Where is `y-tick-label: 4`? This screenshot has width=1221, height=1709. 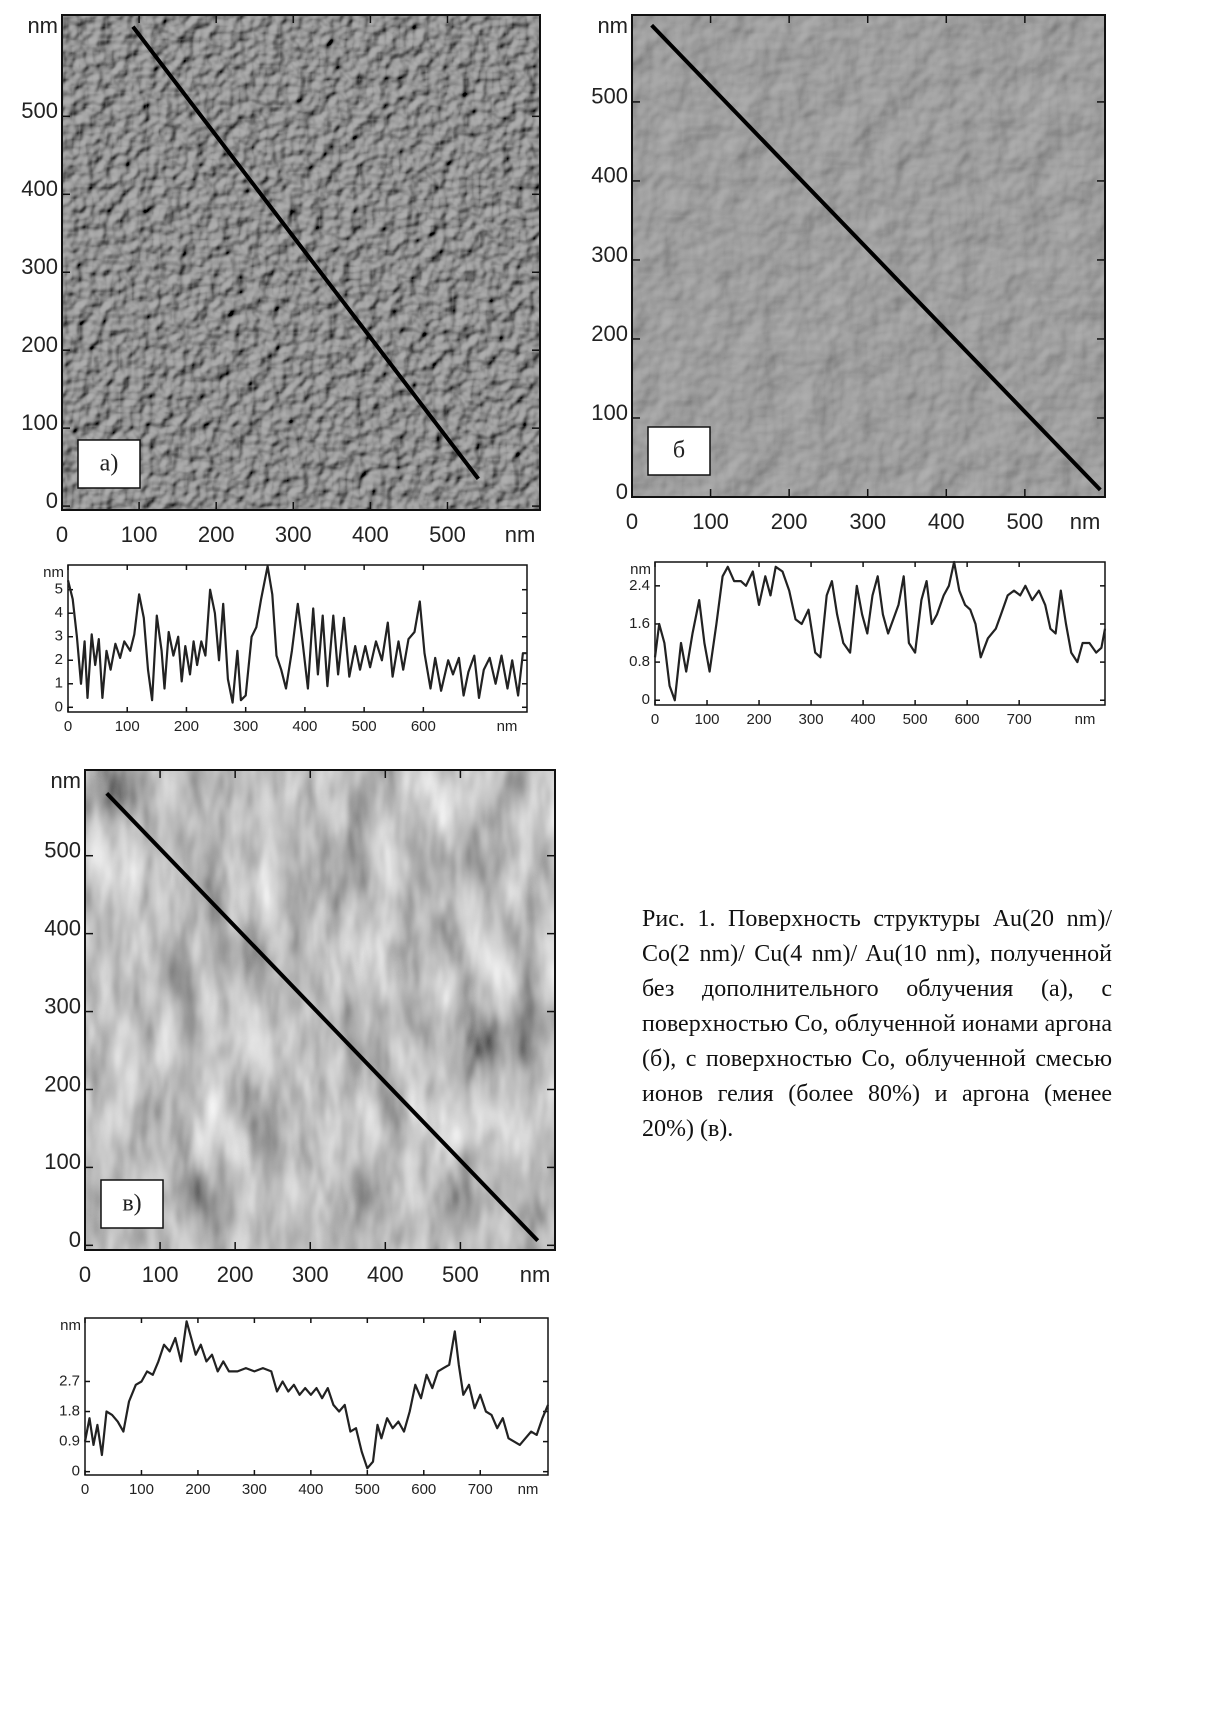
y-tick-label: 4 is located at coordinates (59, 612).